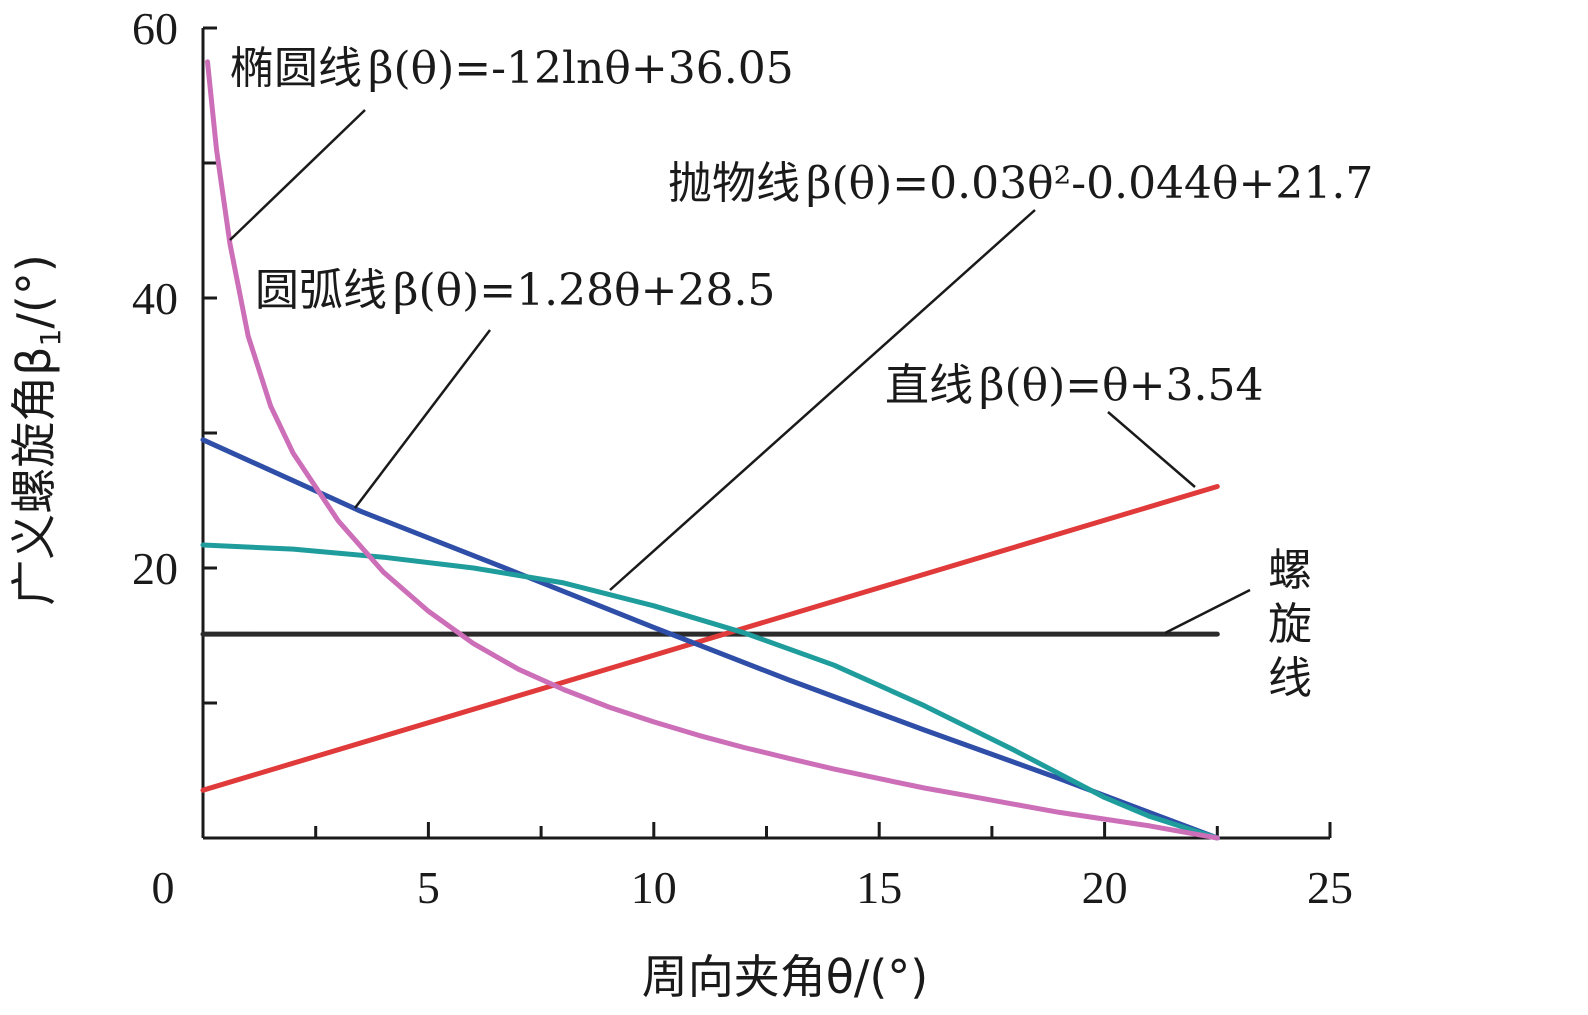 The height and width of the screenshot is (1015, 1588). Describe the element at coordinates (422, 419) in the screenshot. I see `leader-arc` at that location.